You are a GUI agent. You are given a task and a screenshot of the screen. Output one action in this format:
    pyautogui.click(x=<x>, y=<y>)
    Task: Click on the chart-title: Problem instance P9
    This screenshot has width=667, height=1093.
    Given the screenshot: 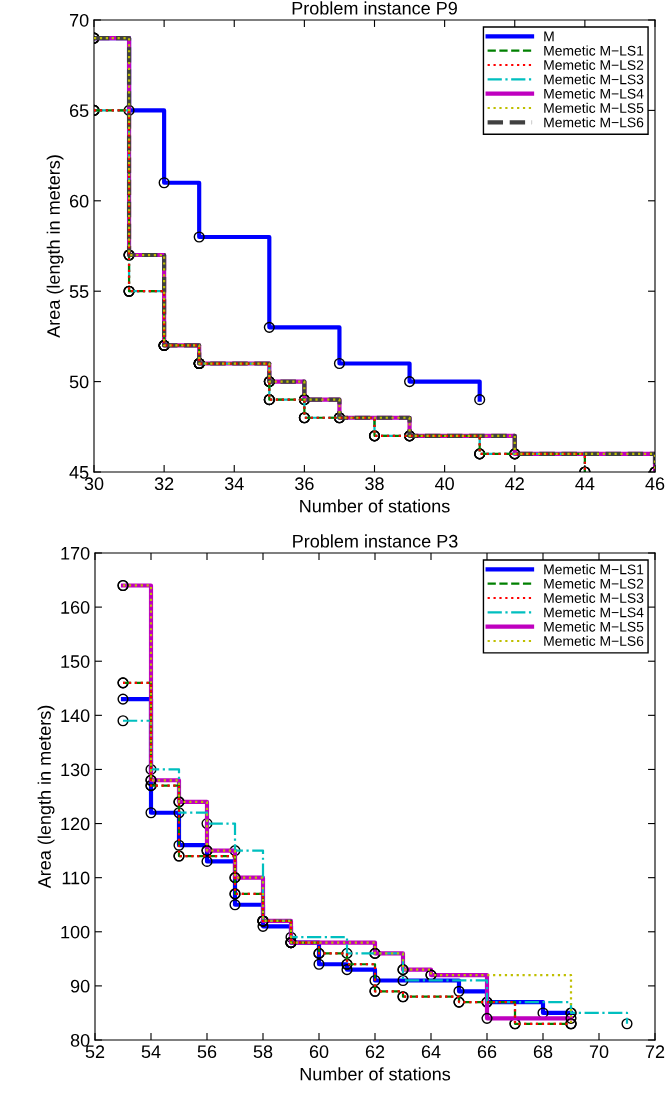 What is the action you would take?
    pyautogui.click(x=374, y=8)
    